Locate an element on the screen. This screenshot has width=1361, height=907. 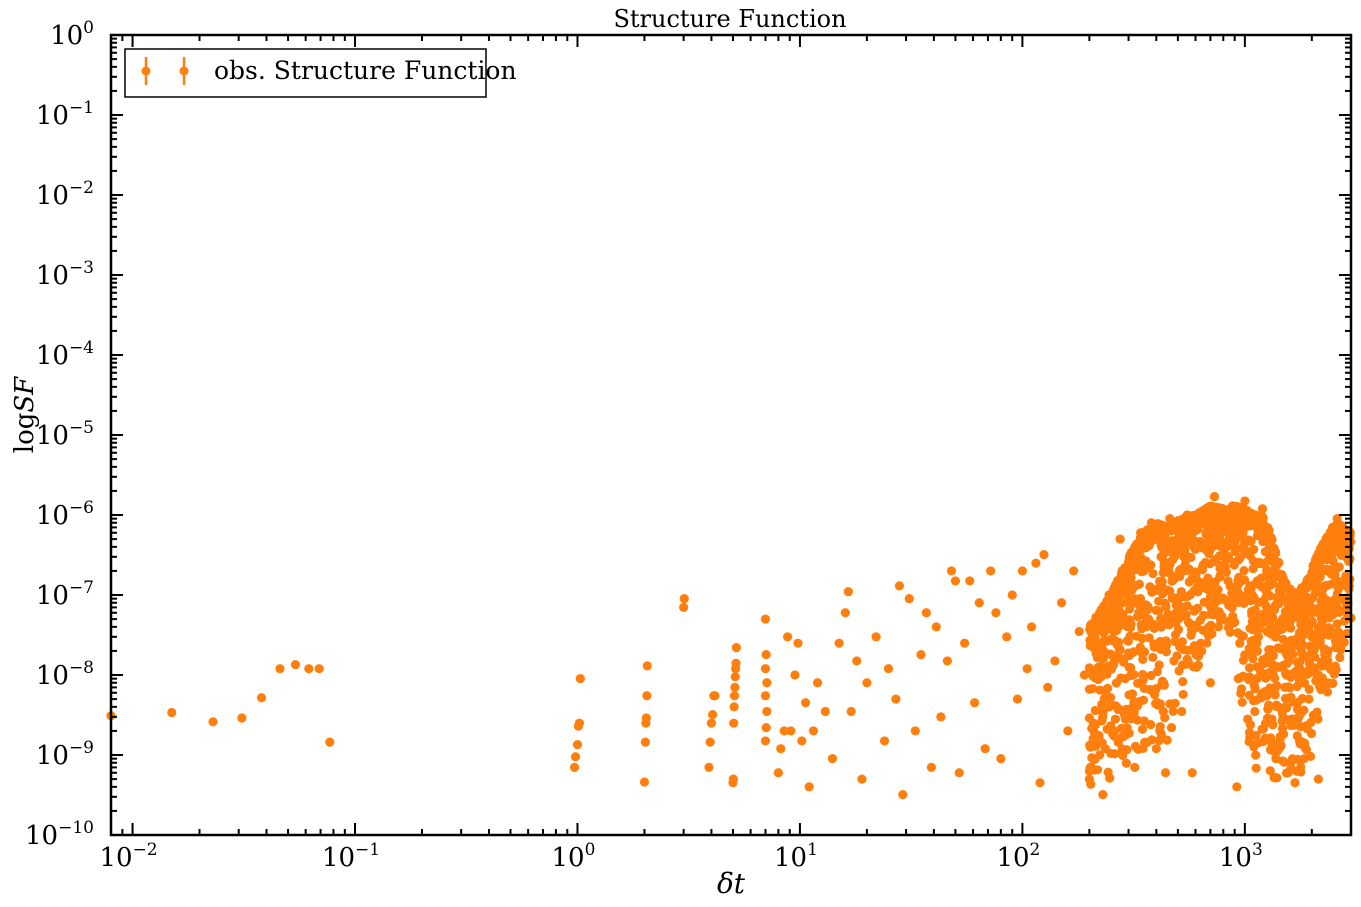
legend-marker-icon is located at coordinates (165, 71).